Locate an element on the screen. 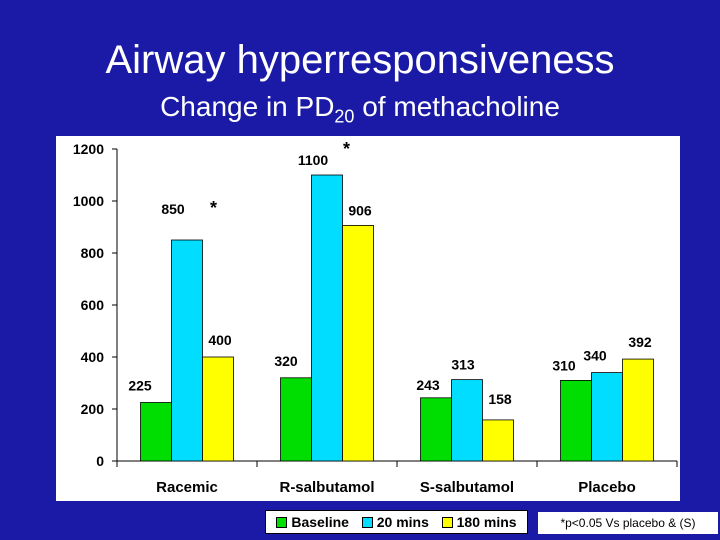 This screenshot has height=540, width=720. legend-item: 20 mins is located at coordinates (395, 522).